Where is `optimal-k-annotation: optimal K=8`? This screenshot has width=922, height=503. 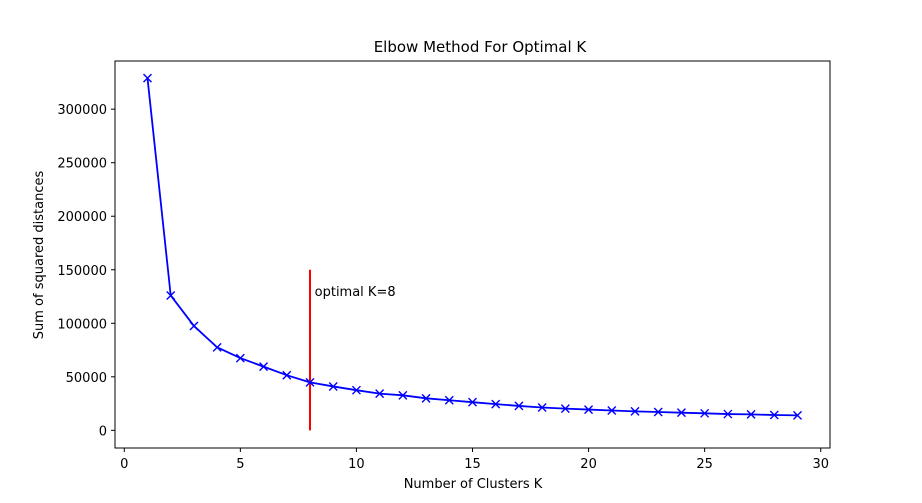
optimal-k-annotation: optimal K=8 is located at coordinates (355, 292).